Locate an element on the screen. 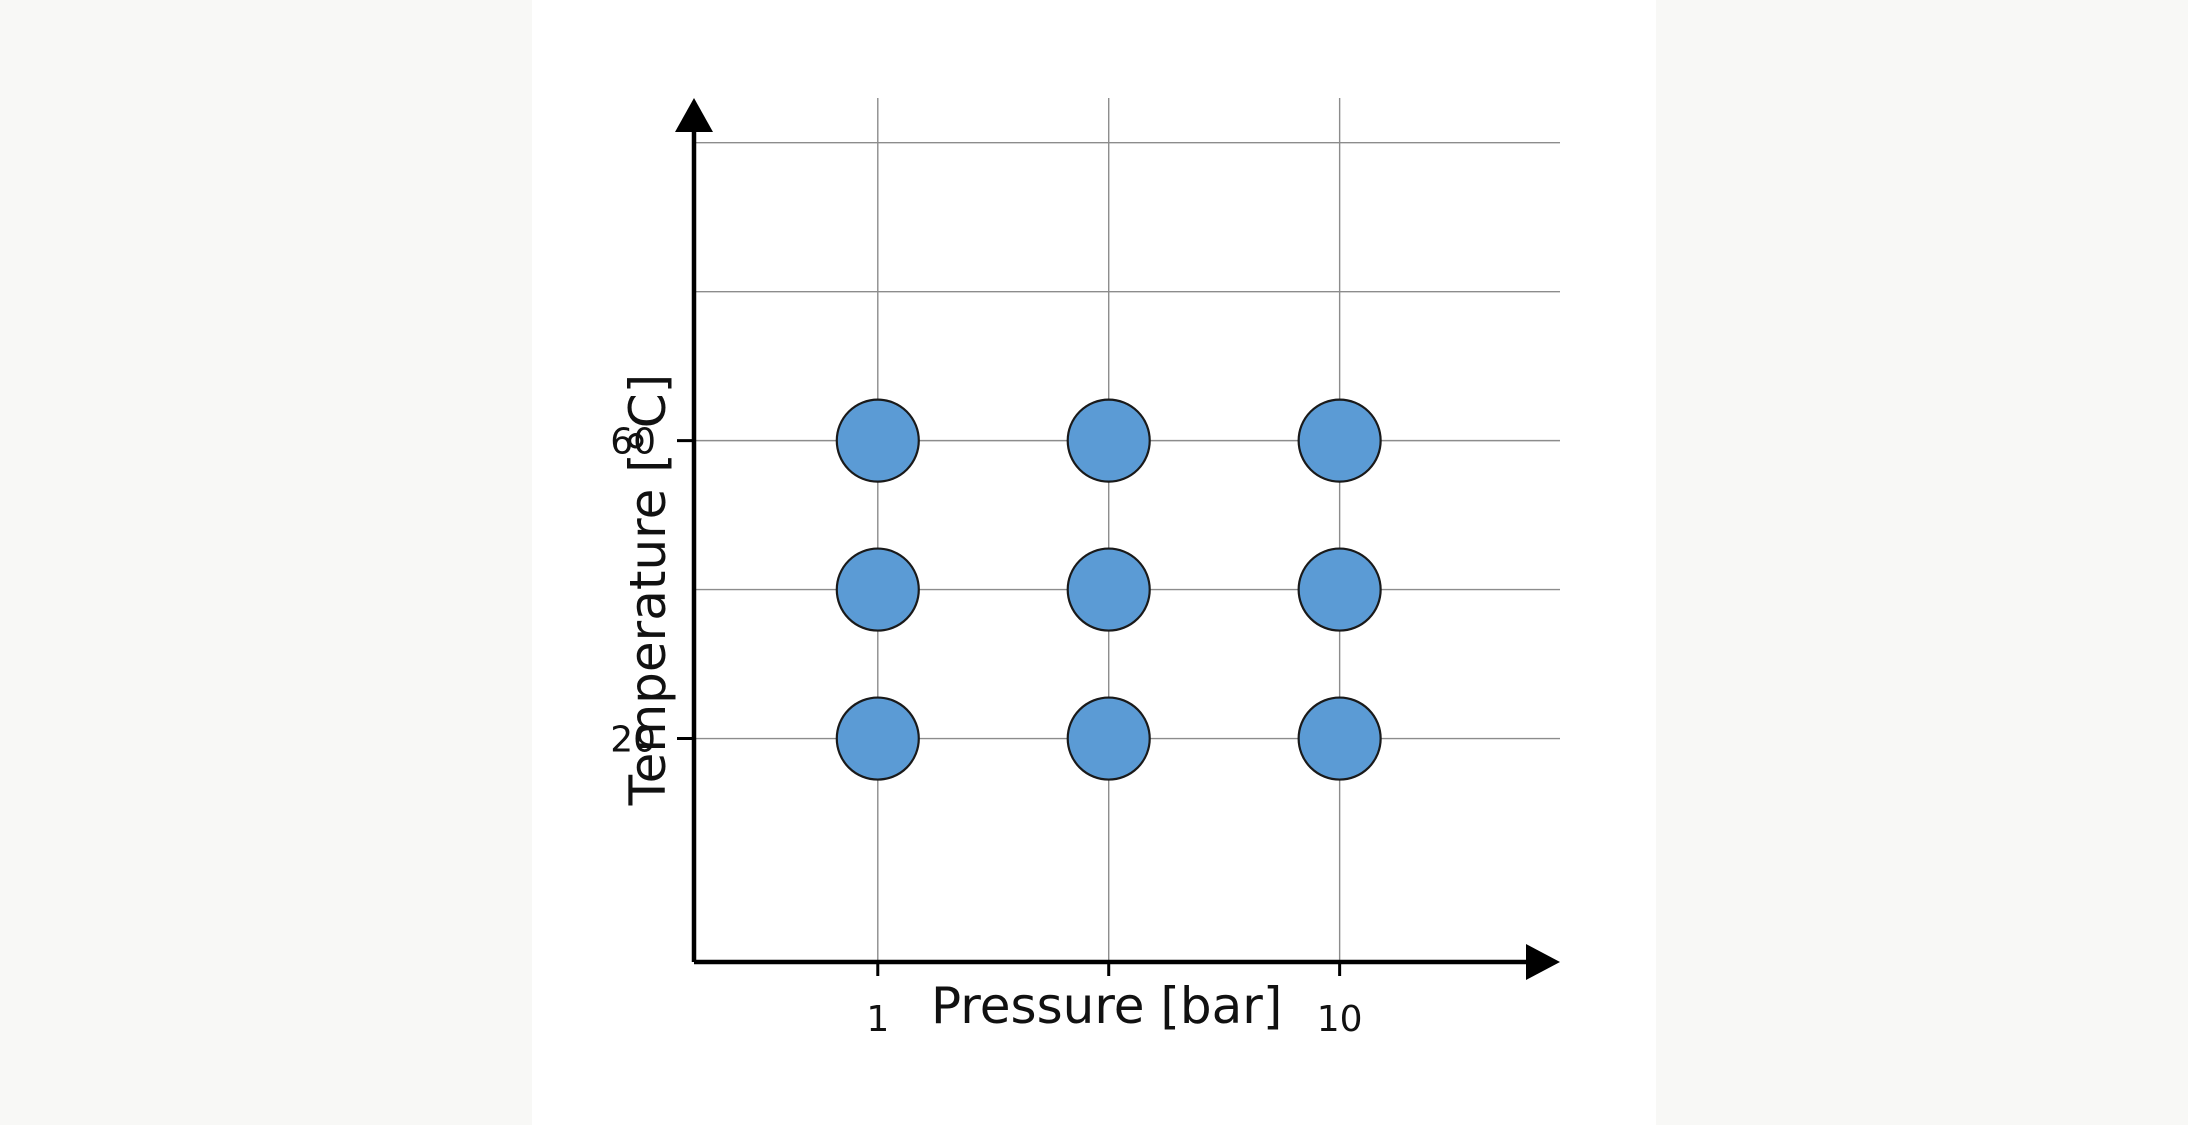 The height and width of the screenshot is (1125, 2188). data-points is located at coordinates (1108, 589).